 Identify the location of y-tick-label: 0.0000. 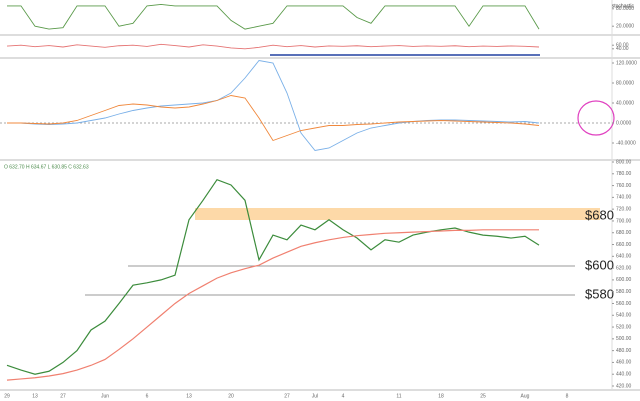
(624, 123).